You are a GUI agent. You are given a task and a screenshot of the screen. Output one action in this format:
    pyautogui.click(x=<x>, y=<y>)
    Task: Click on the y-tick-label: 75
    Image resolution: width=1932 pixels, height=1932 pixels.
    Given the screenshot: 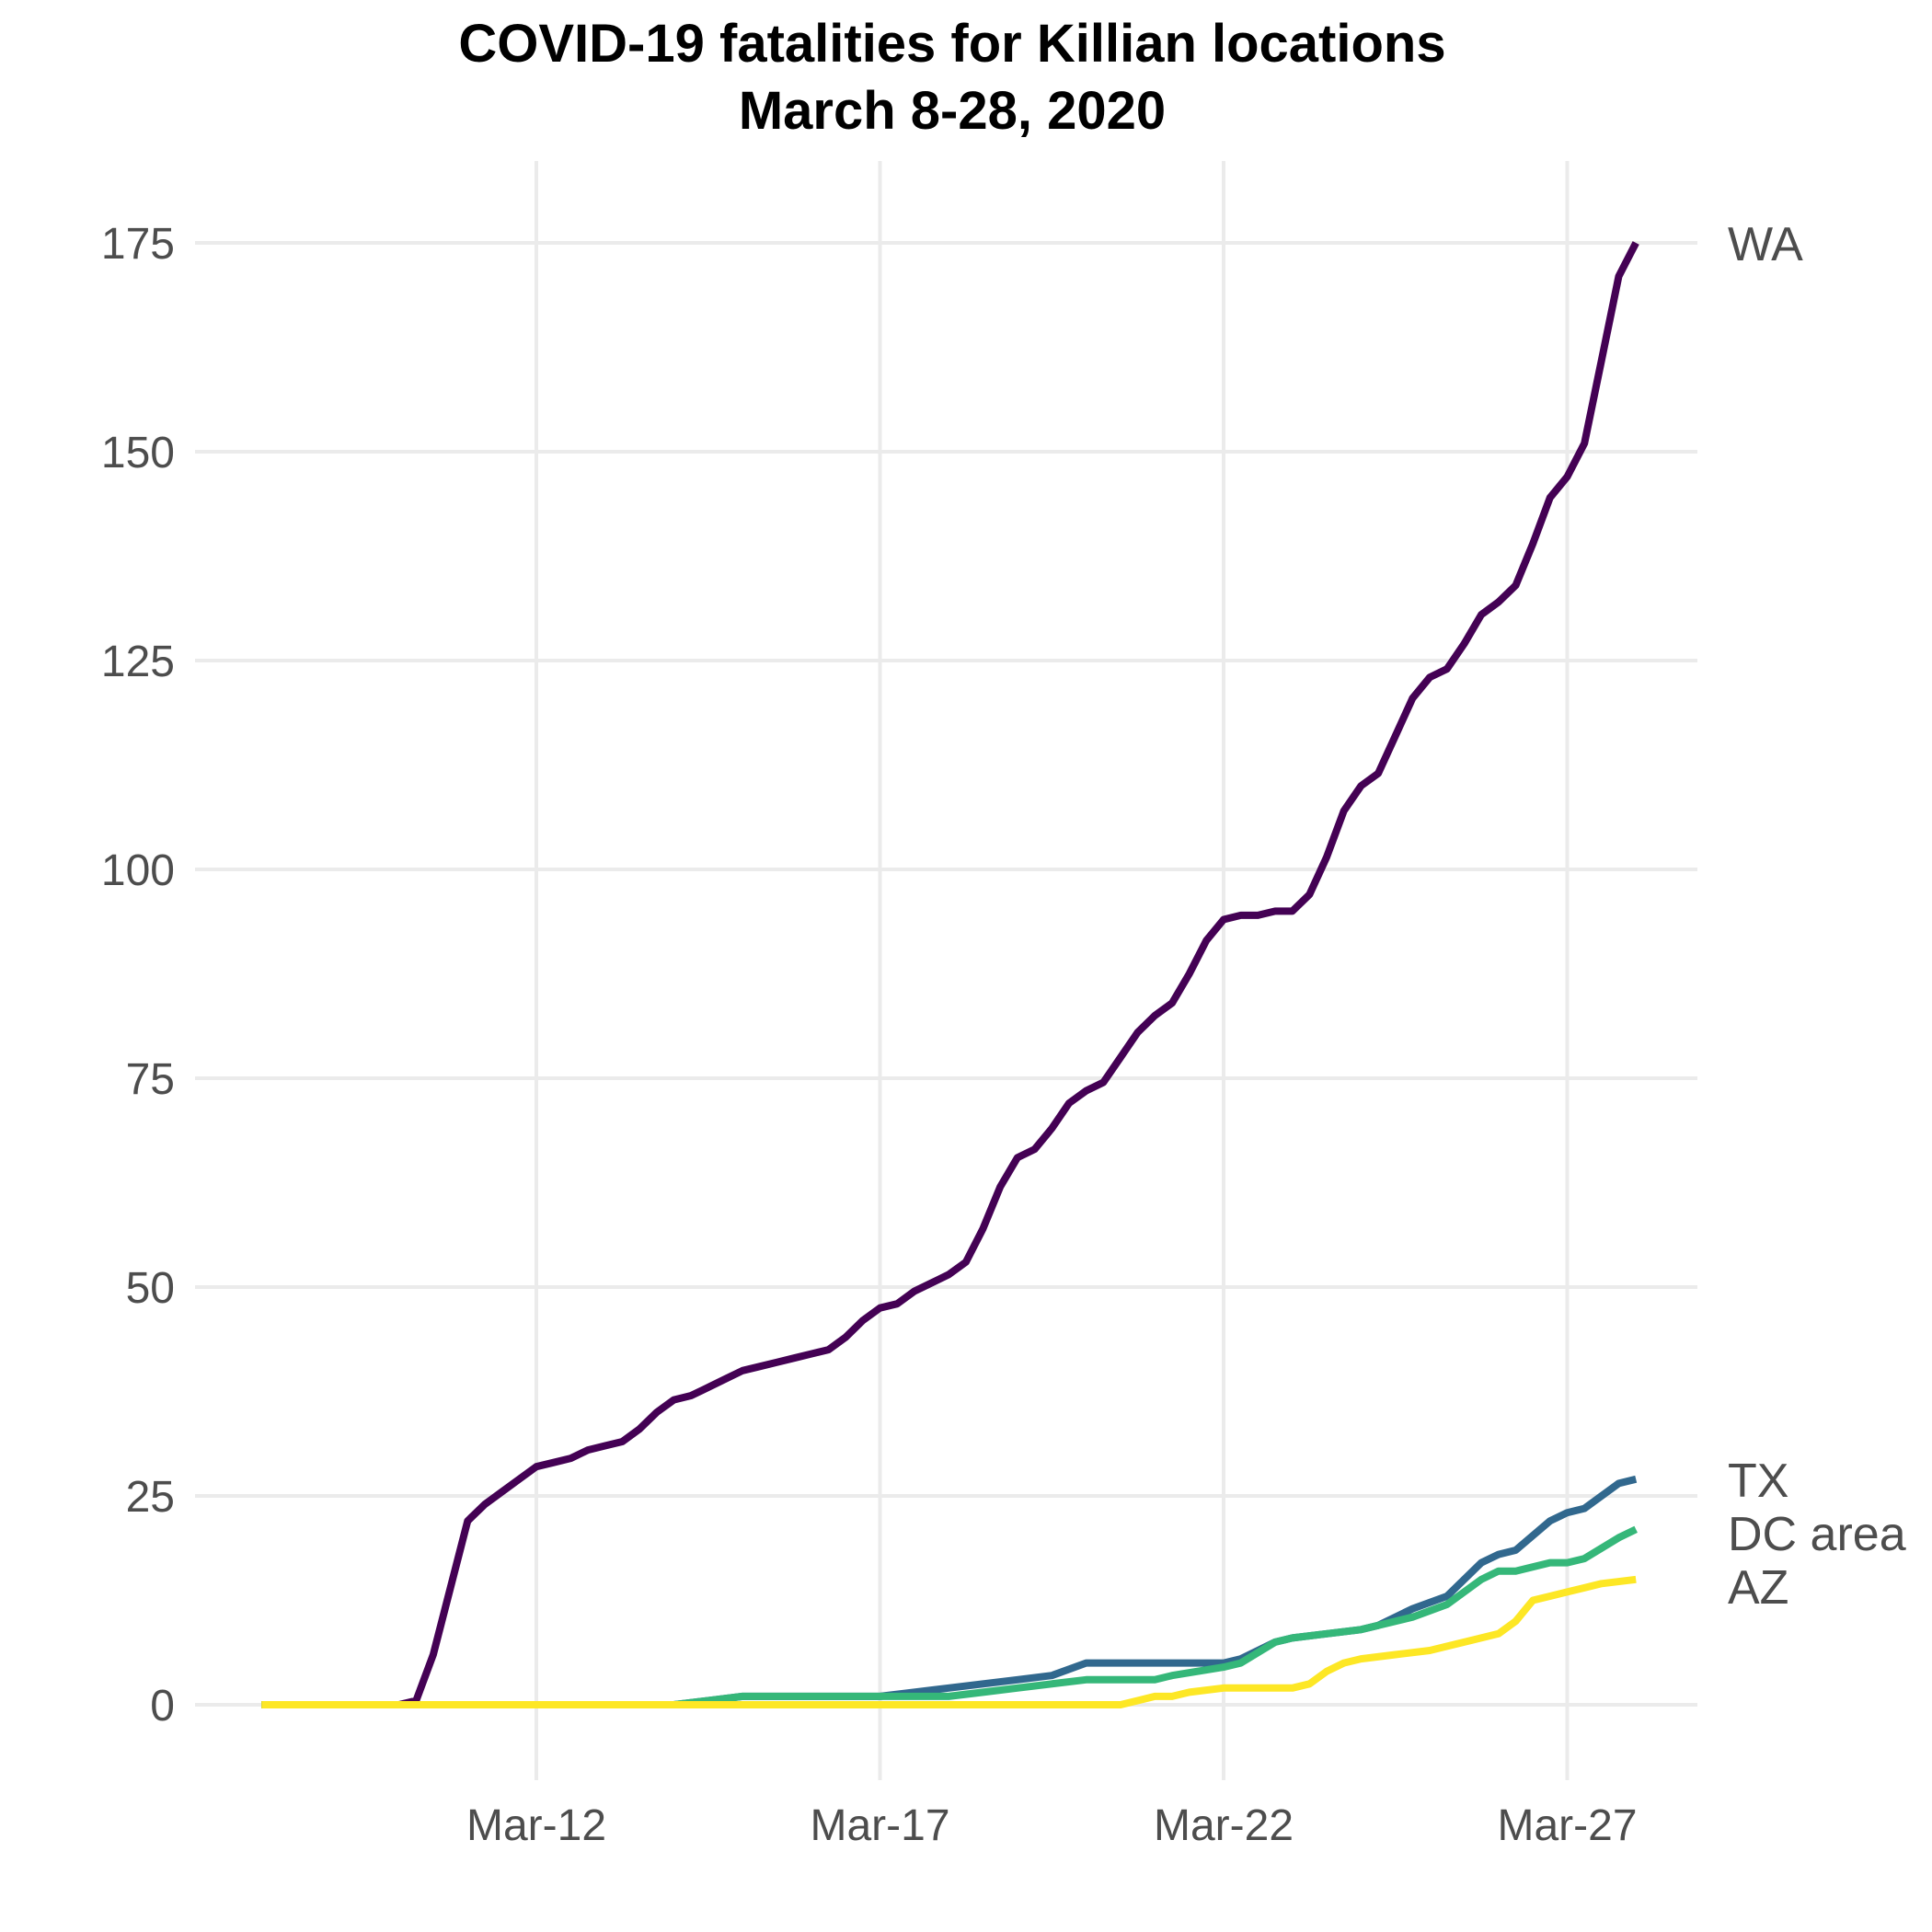 What is the action you would take?
    pyautogui.click(x=150, y=1079)
    